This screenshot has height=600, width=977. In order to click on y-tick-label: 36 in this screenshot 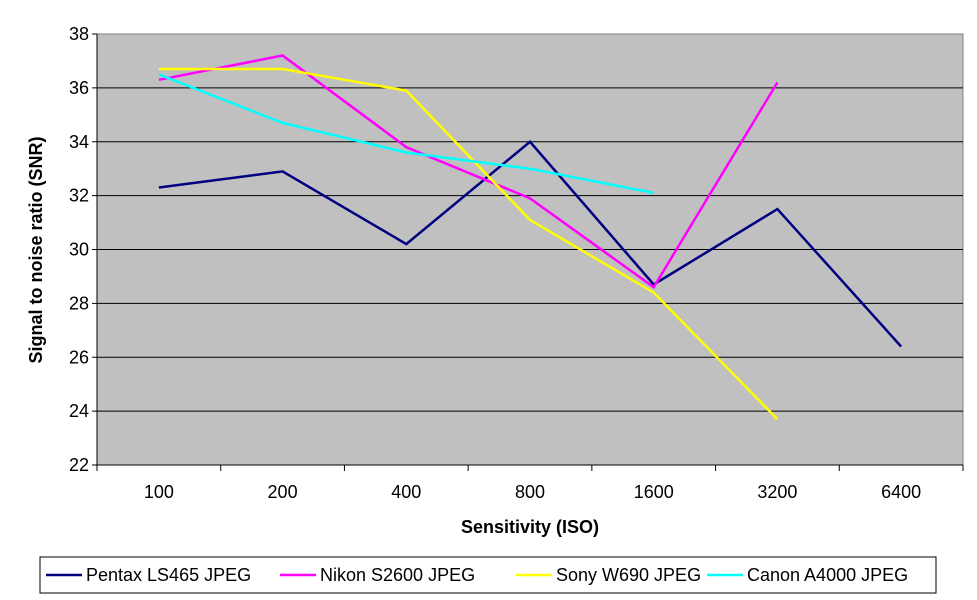, I will do `click(79, 88)`.